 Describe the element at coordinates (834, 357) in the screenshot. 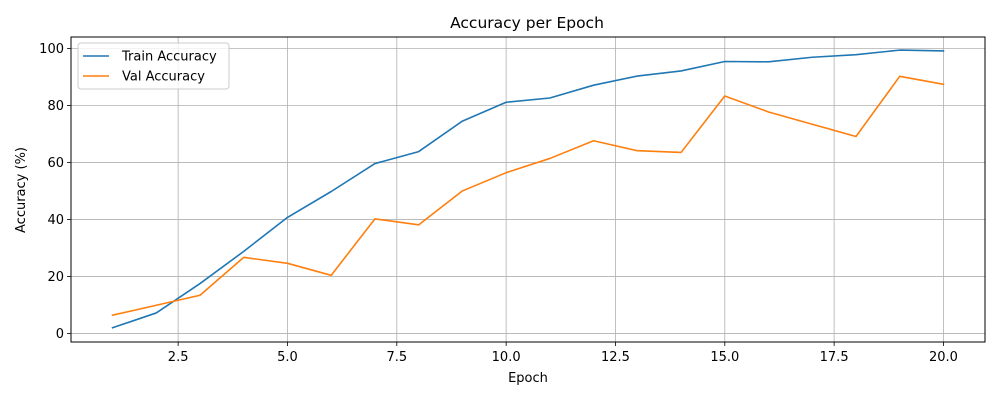

I see `x-tick-label: 17.5` at that location.